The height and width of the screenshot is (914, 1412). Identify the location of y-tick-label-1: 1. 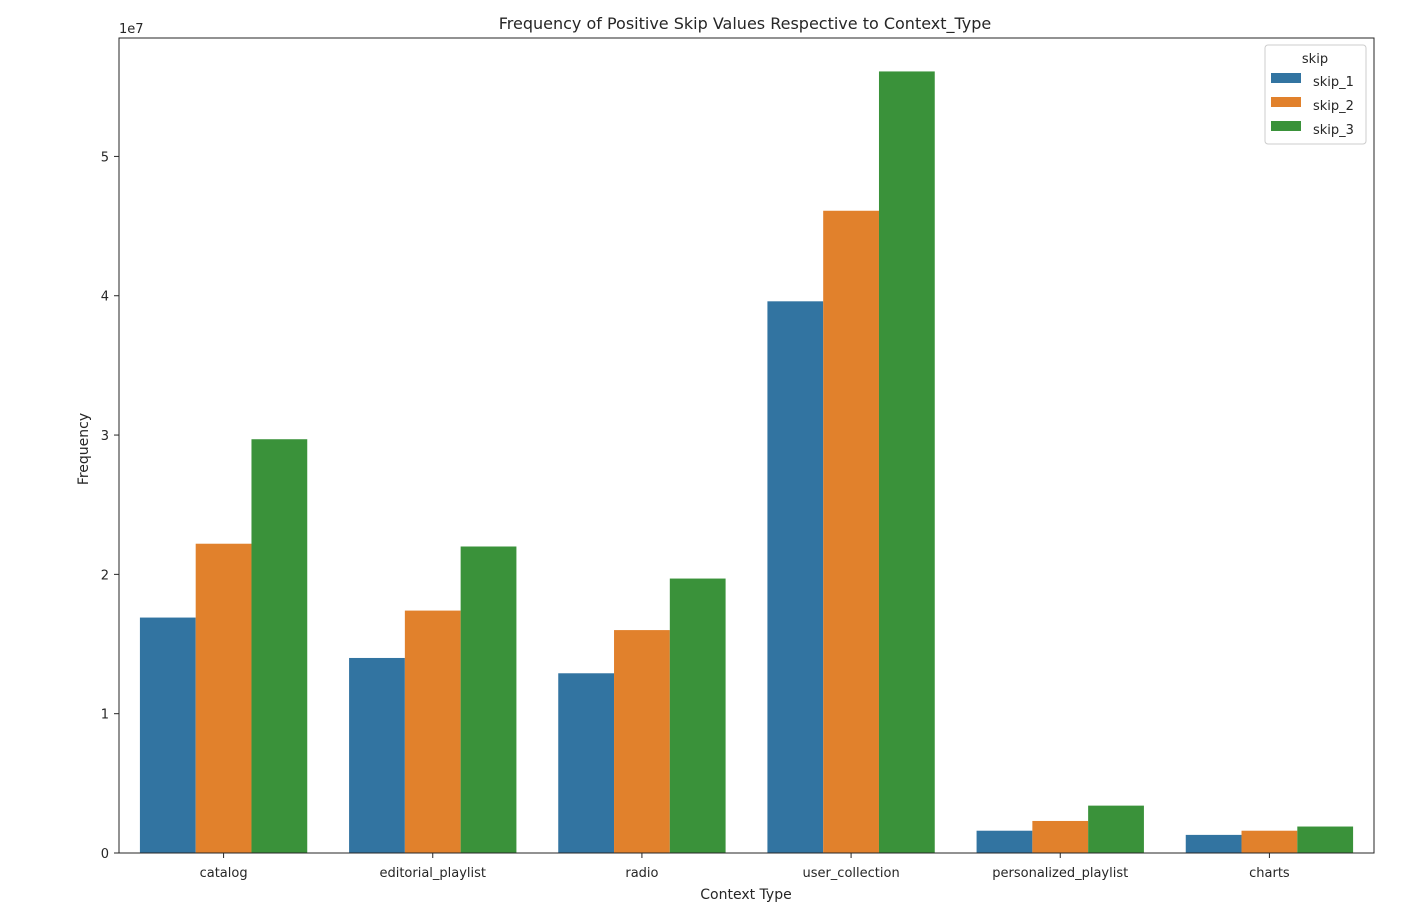
(105, 715).